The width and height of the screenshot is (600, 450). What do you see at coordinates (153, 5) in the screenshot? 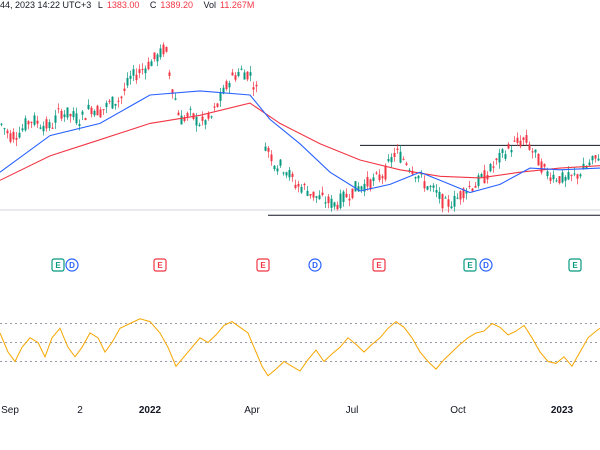
I see `header-close-label: C` at bounding box center [153, 5].